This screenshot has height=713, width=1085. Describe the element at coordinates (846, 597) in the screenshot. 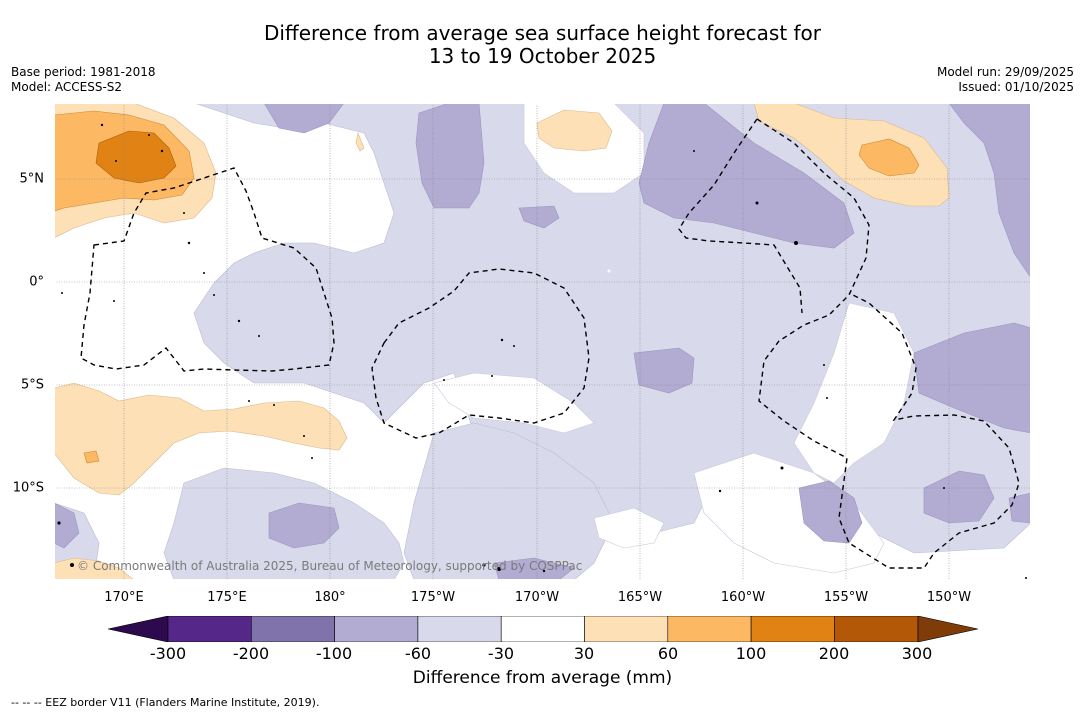

I see `lon-label-155w: 155°W` at that location.